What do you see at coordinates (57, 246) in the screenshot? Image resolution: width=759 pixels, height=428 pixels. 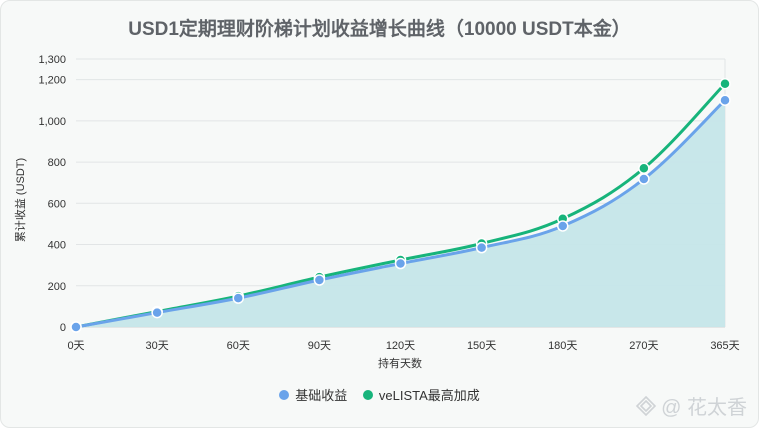 I see `y-tick-label: 400` at bounding box center [57, 246].